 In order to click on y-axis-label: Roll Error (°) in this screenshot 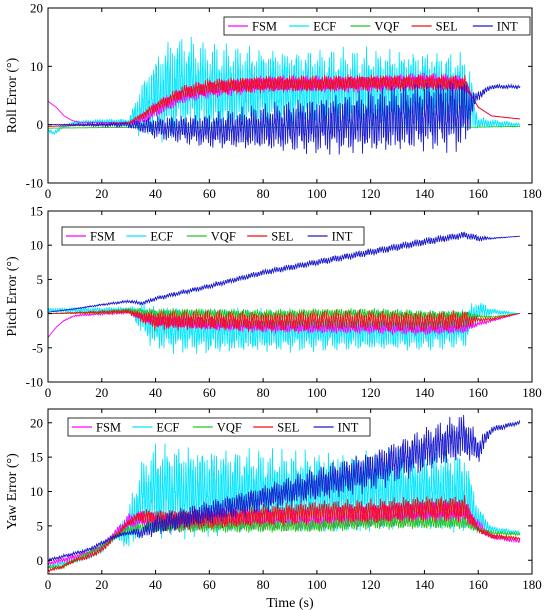, I will do `click(12, 95)`.